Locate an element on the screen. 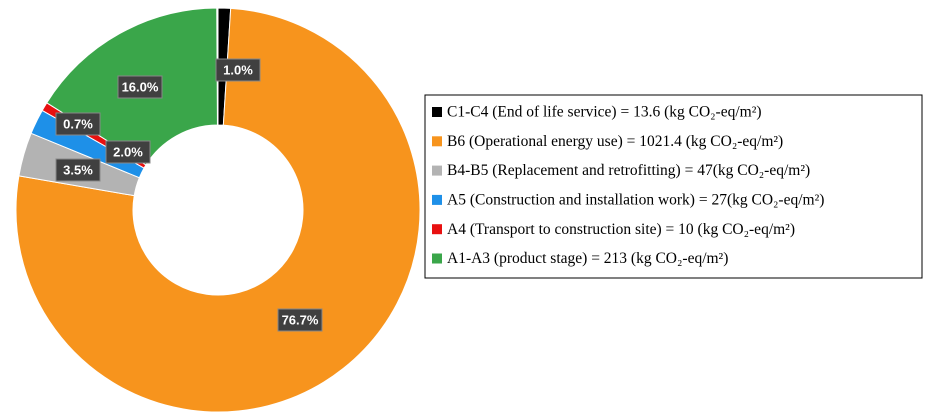 The height and width of the screenshot is (412, 925). data-label: 3.5% is located at coordinates (78, 169).